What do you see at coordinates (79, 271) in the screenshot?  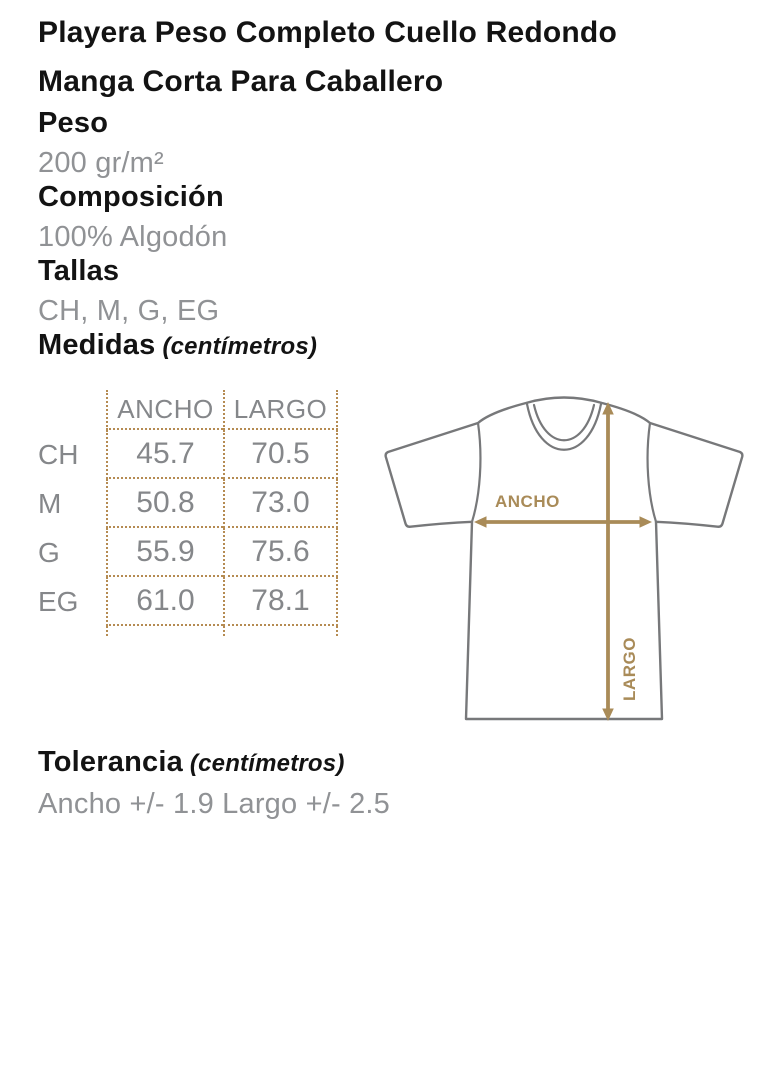 I see `tallas-heading: Tallas` at bounding box center [79, 271].